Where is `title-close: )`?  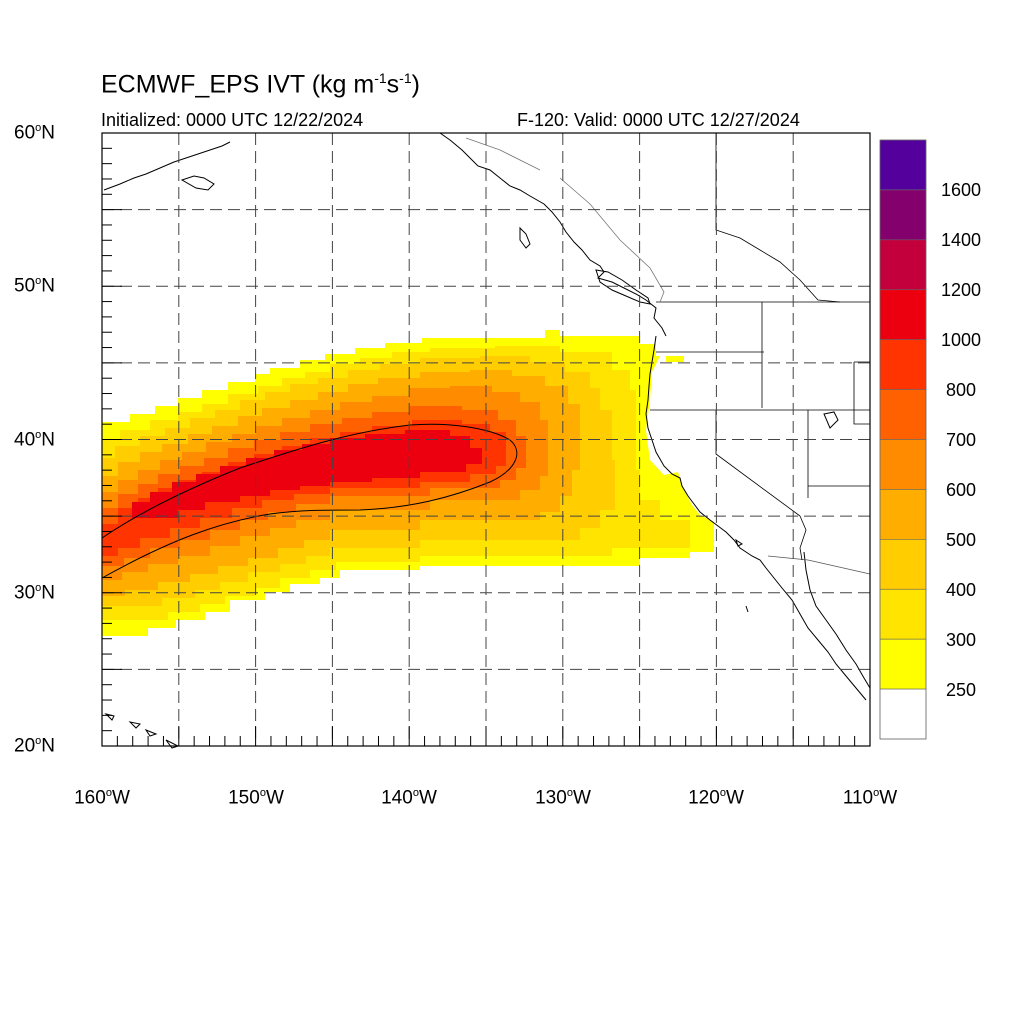 title-close: ) is located at coordinates (415, 84).